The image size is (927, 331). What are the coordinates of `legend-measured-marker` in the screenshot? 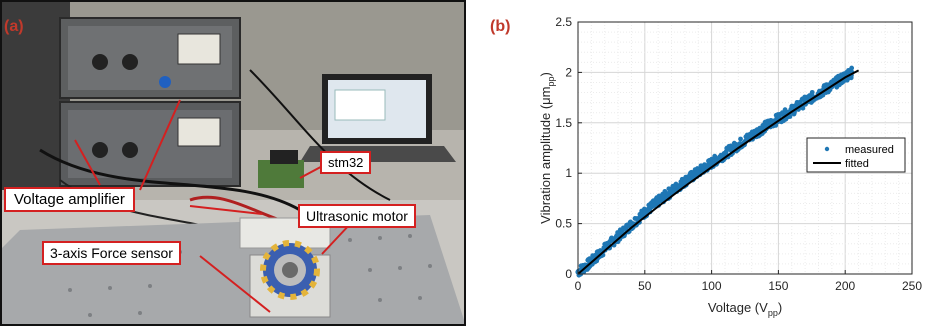 It's located at (827, 149).